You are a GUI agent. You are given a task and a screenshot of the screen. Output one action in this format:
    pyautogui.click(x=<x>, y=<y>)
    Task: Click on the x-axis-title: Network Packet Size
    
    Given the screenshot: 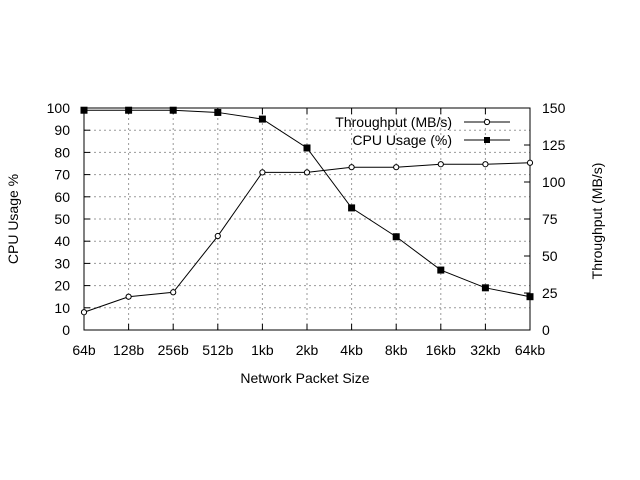 What is the action you would take?
    pyautogui.click(x=304, y=378)
    